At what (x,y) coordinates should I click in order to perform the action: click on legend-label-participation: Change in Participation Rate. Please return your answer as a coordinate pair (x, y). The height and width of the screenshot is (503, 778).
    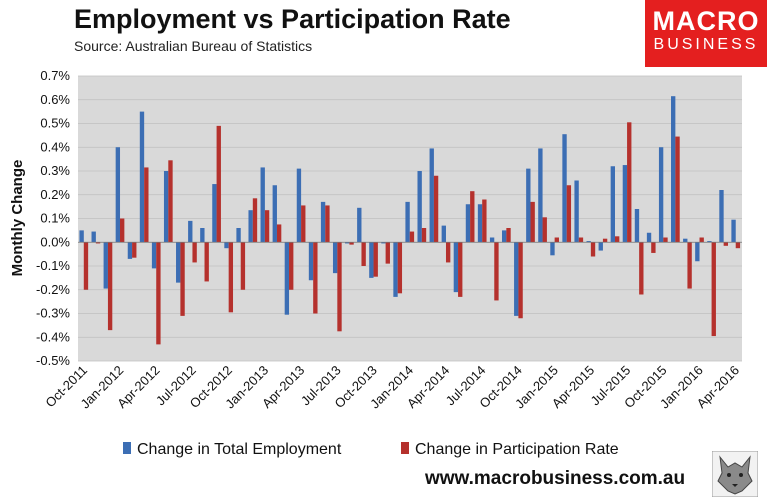
    Looking at the image, I should click on (517, 449).